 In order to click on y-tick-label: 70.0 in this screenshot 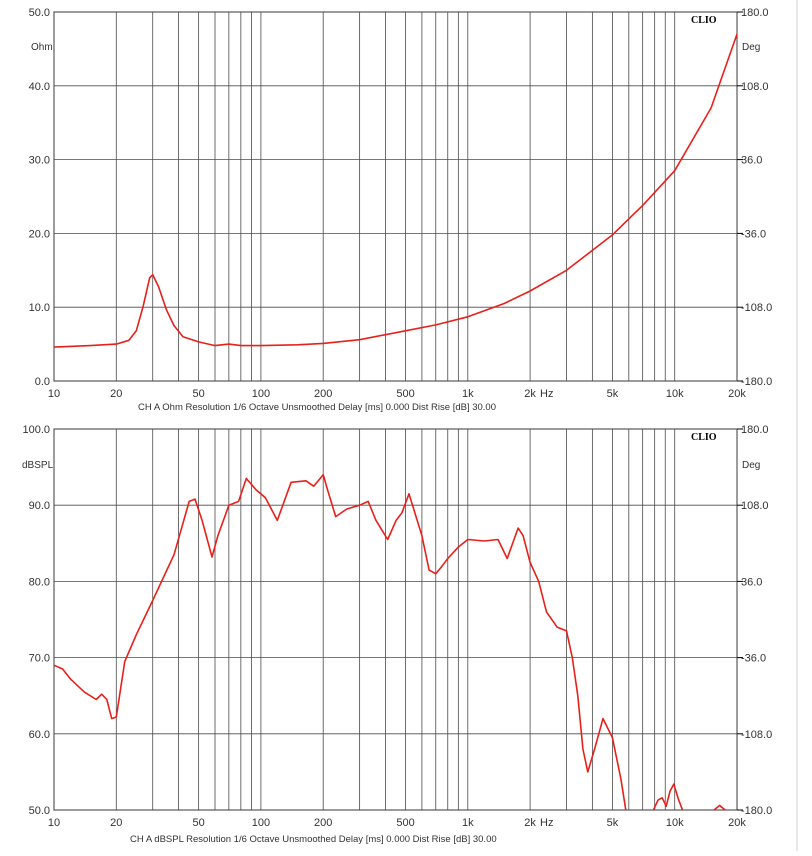, I will do `click(39, 659)`.